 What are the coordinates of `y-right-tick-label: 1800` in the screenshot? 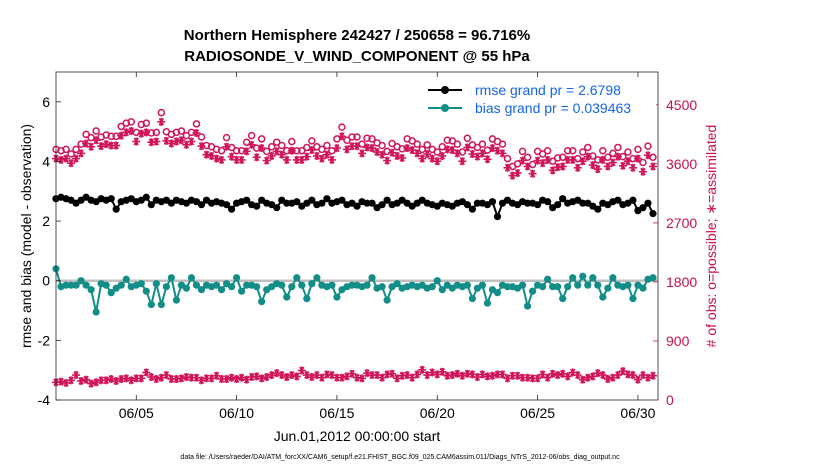 It's located at (681, 282).